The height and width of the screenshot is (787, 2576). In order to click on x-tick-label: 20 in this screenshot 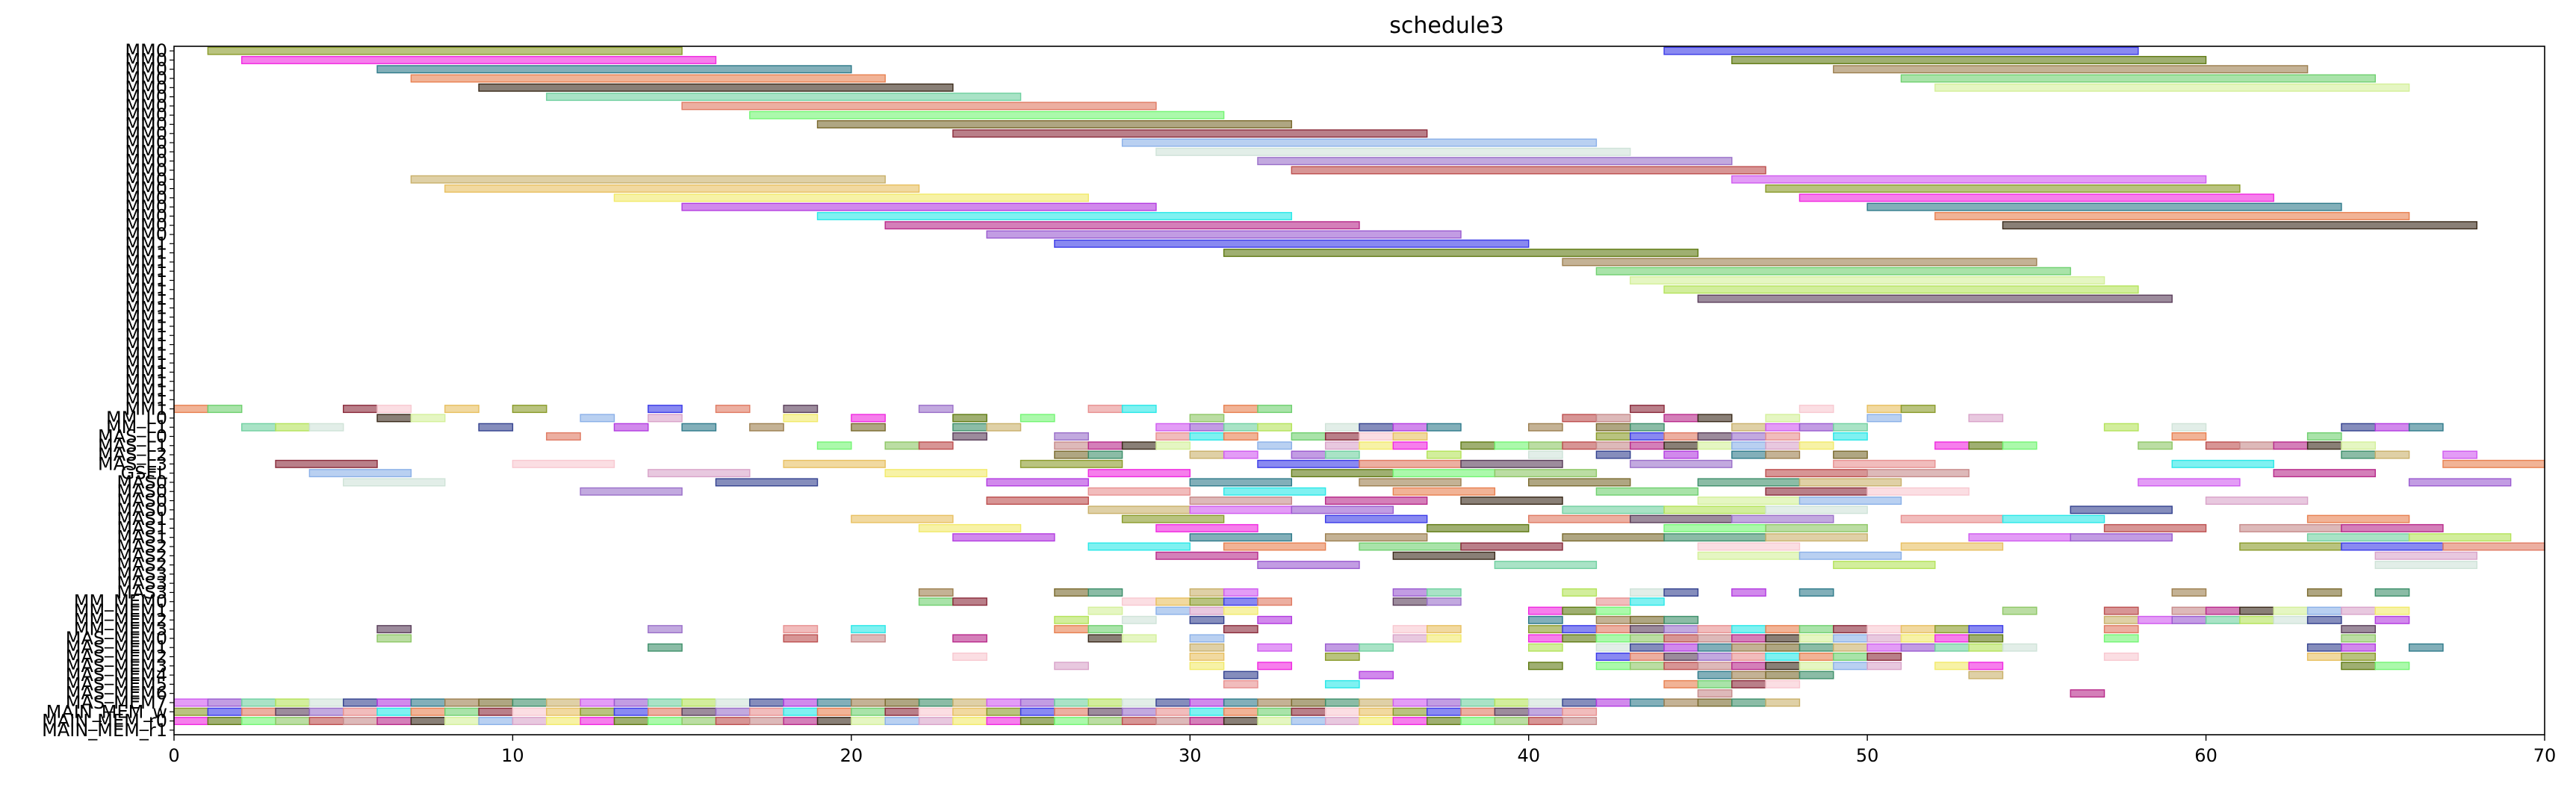, I will do `click(852, 756)`.